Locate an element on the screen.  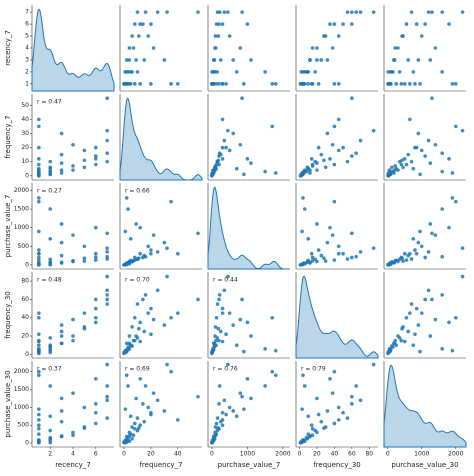
y-tick-label: 2 is located at coordinates (27, 71).